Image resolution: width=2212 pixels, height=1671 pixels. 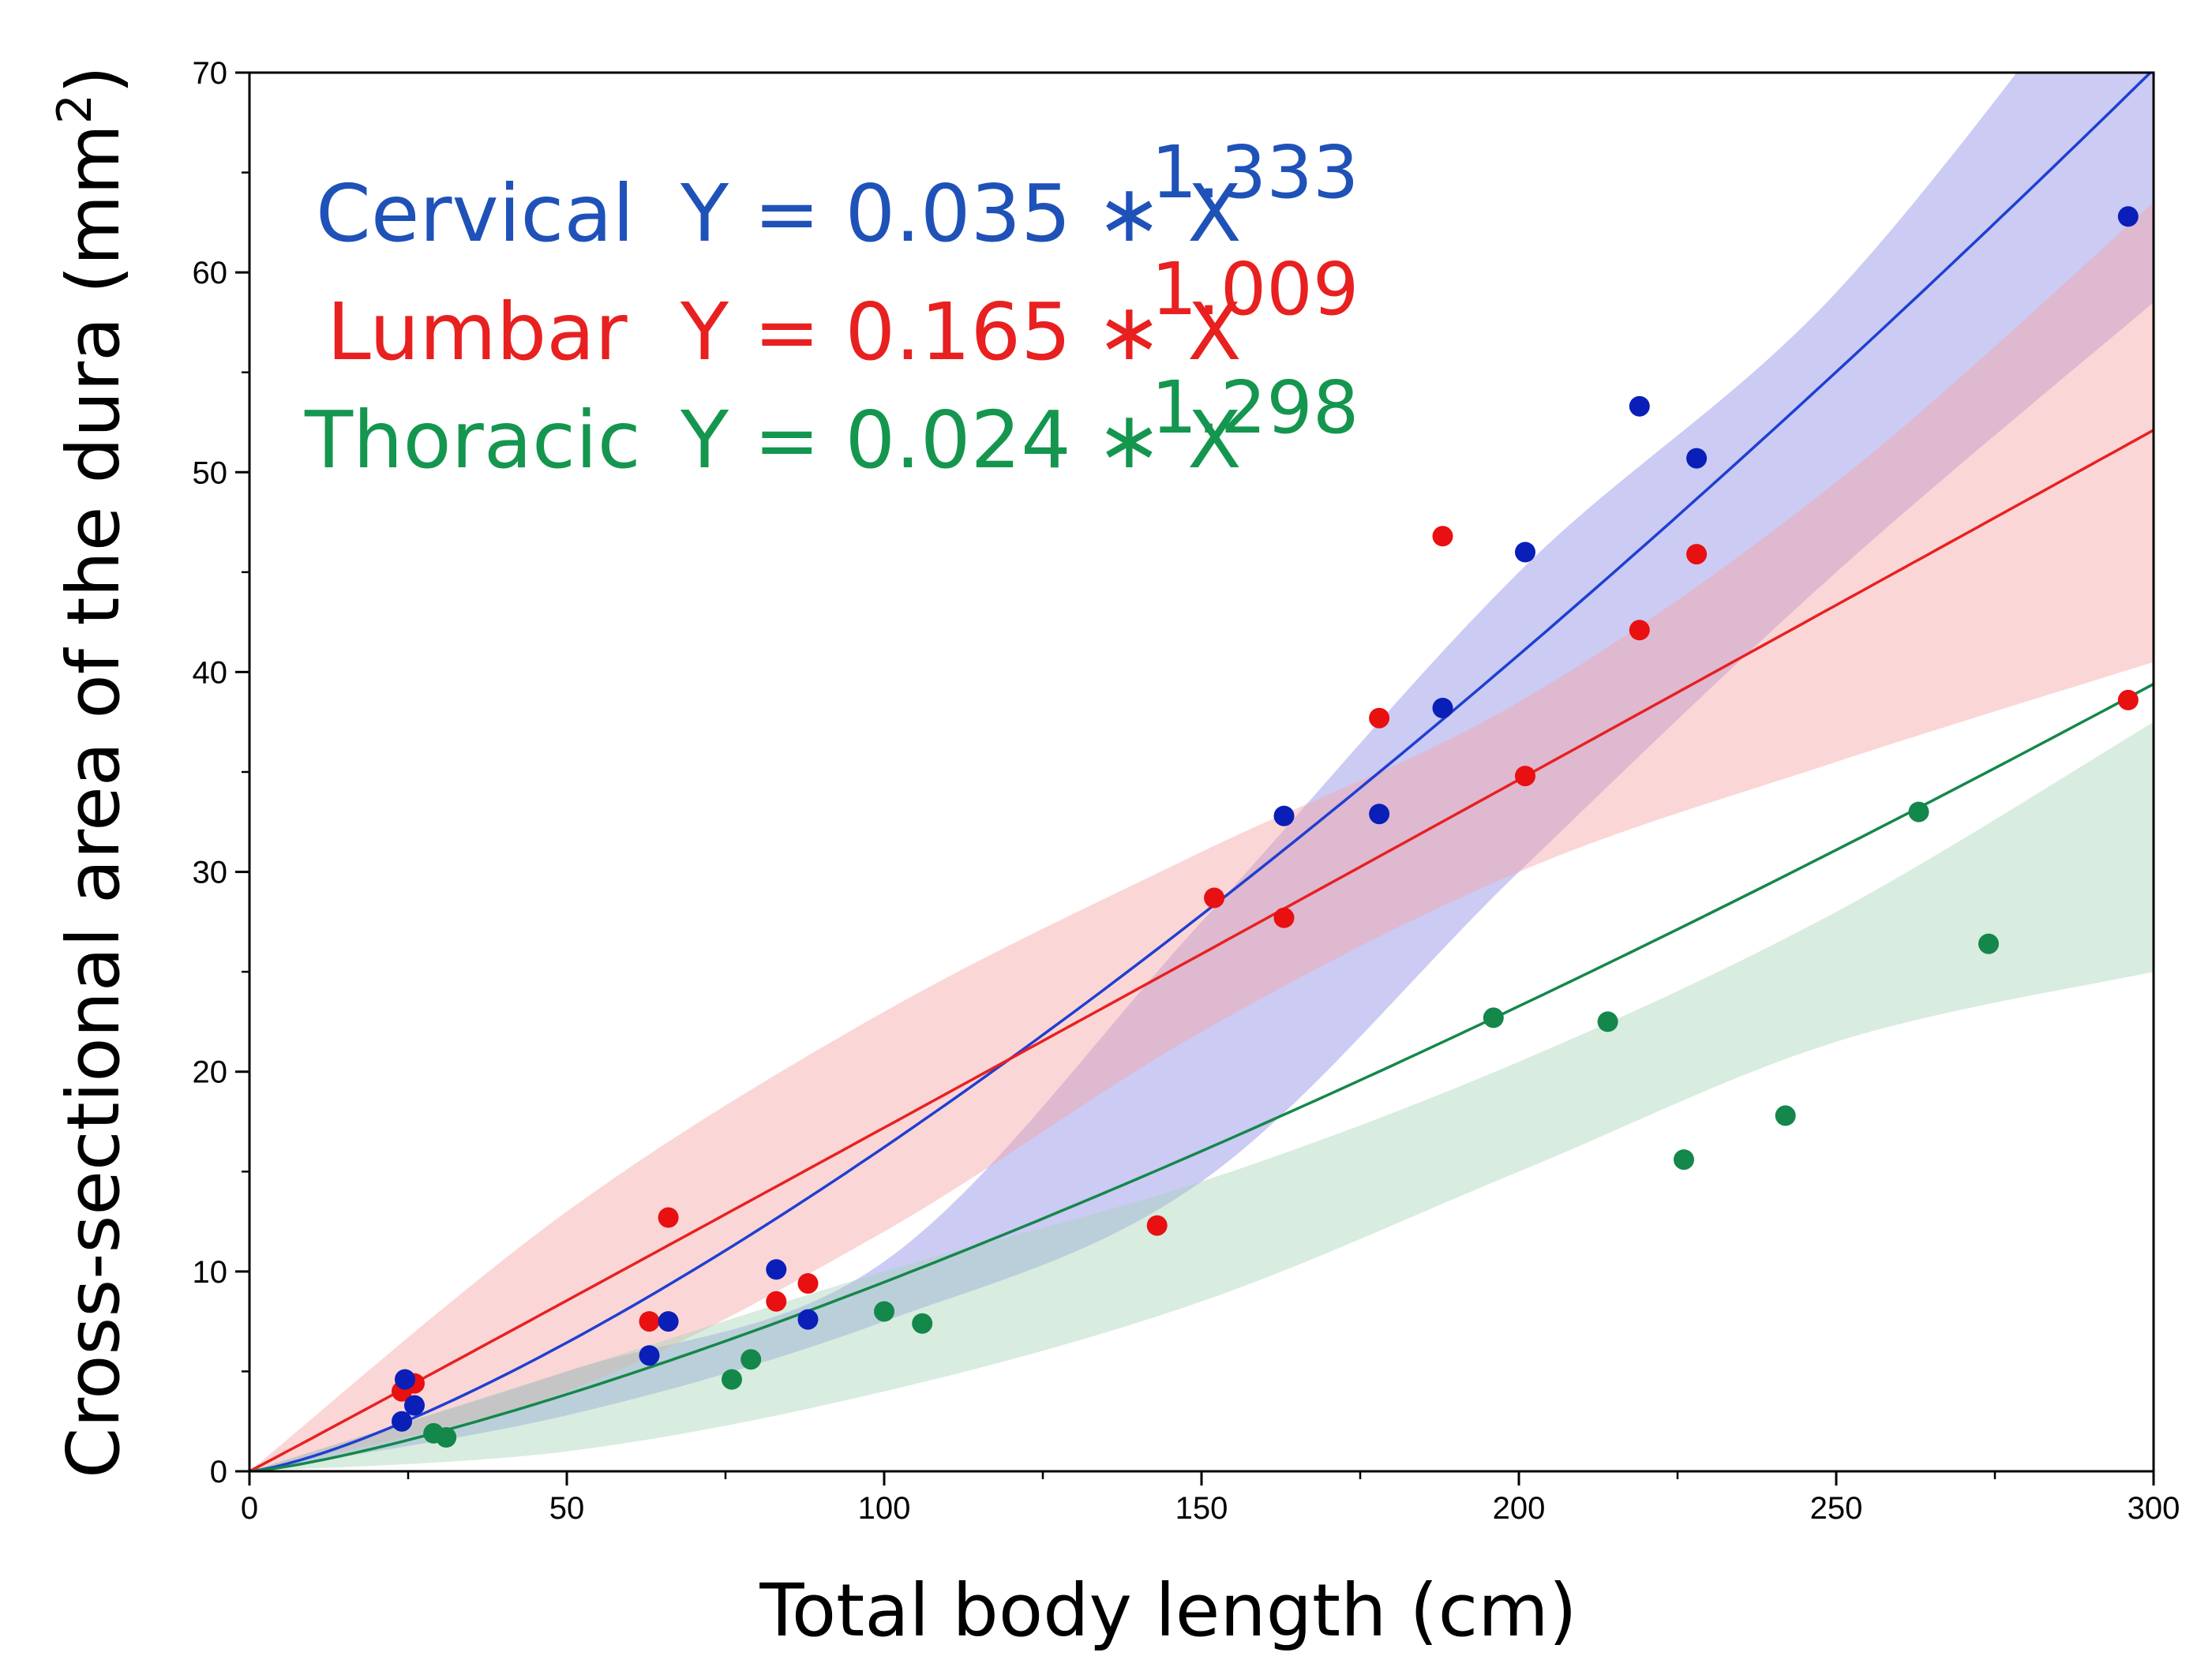 I want to click on y-axis-title-main: Cross-sectional area of the dura (mm, so click(x=93, y=801).